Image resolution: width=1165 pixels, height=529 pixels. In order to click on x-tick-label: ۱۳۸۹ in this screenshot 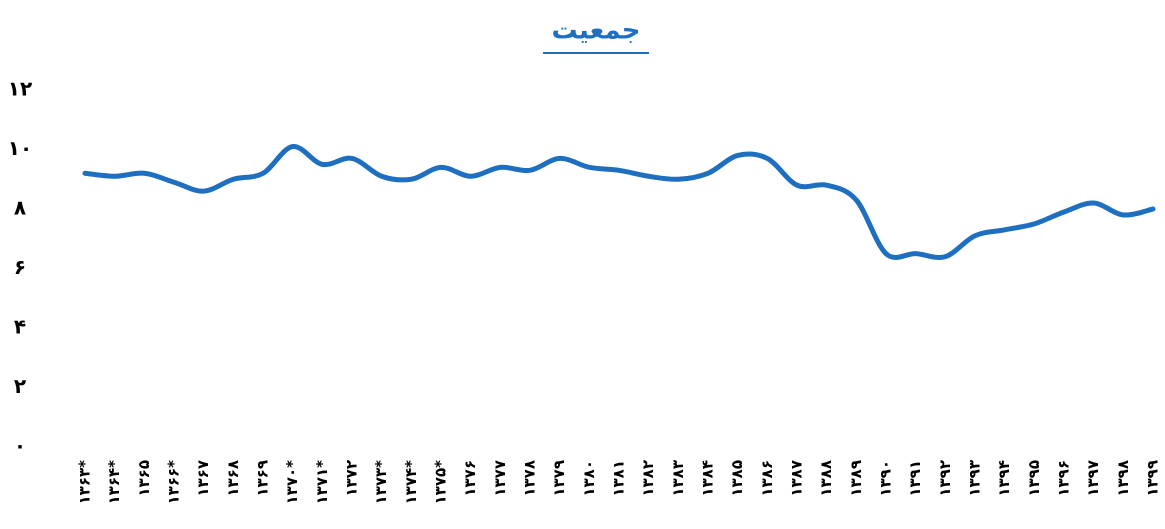, I will do `click(856, 478)`.